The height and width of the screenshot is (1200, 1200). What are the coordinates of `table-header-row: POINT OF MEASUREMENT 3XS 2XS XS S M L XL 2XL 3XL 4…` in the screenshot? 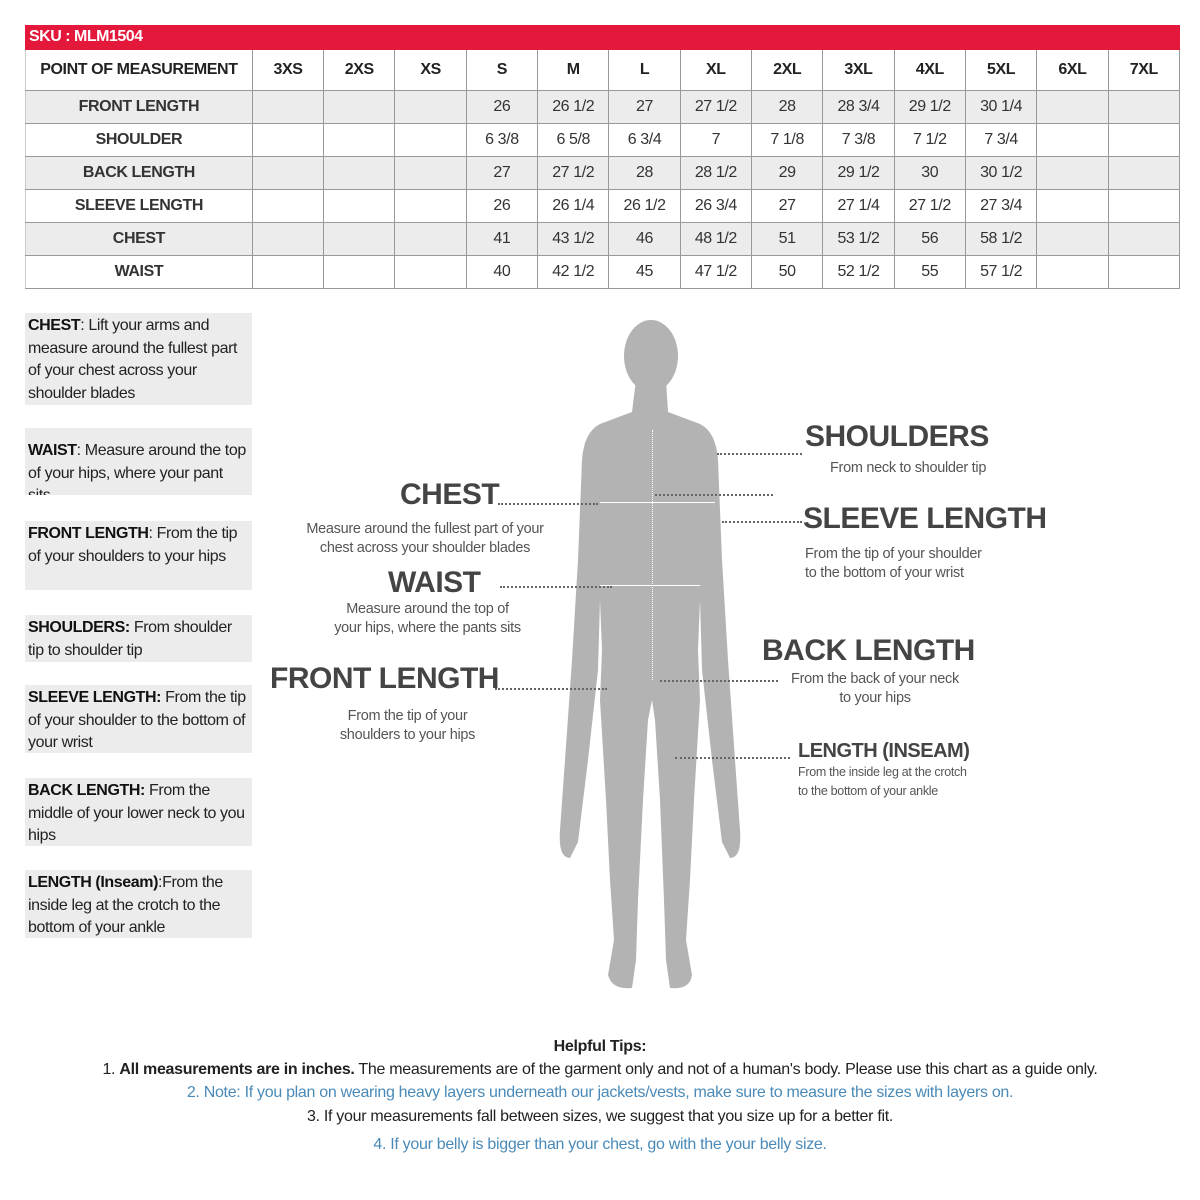 It's located at (603, 70).